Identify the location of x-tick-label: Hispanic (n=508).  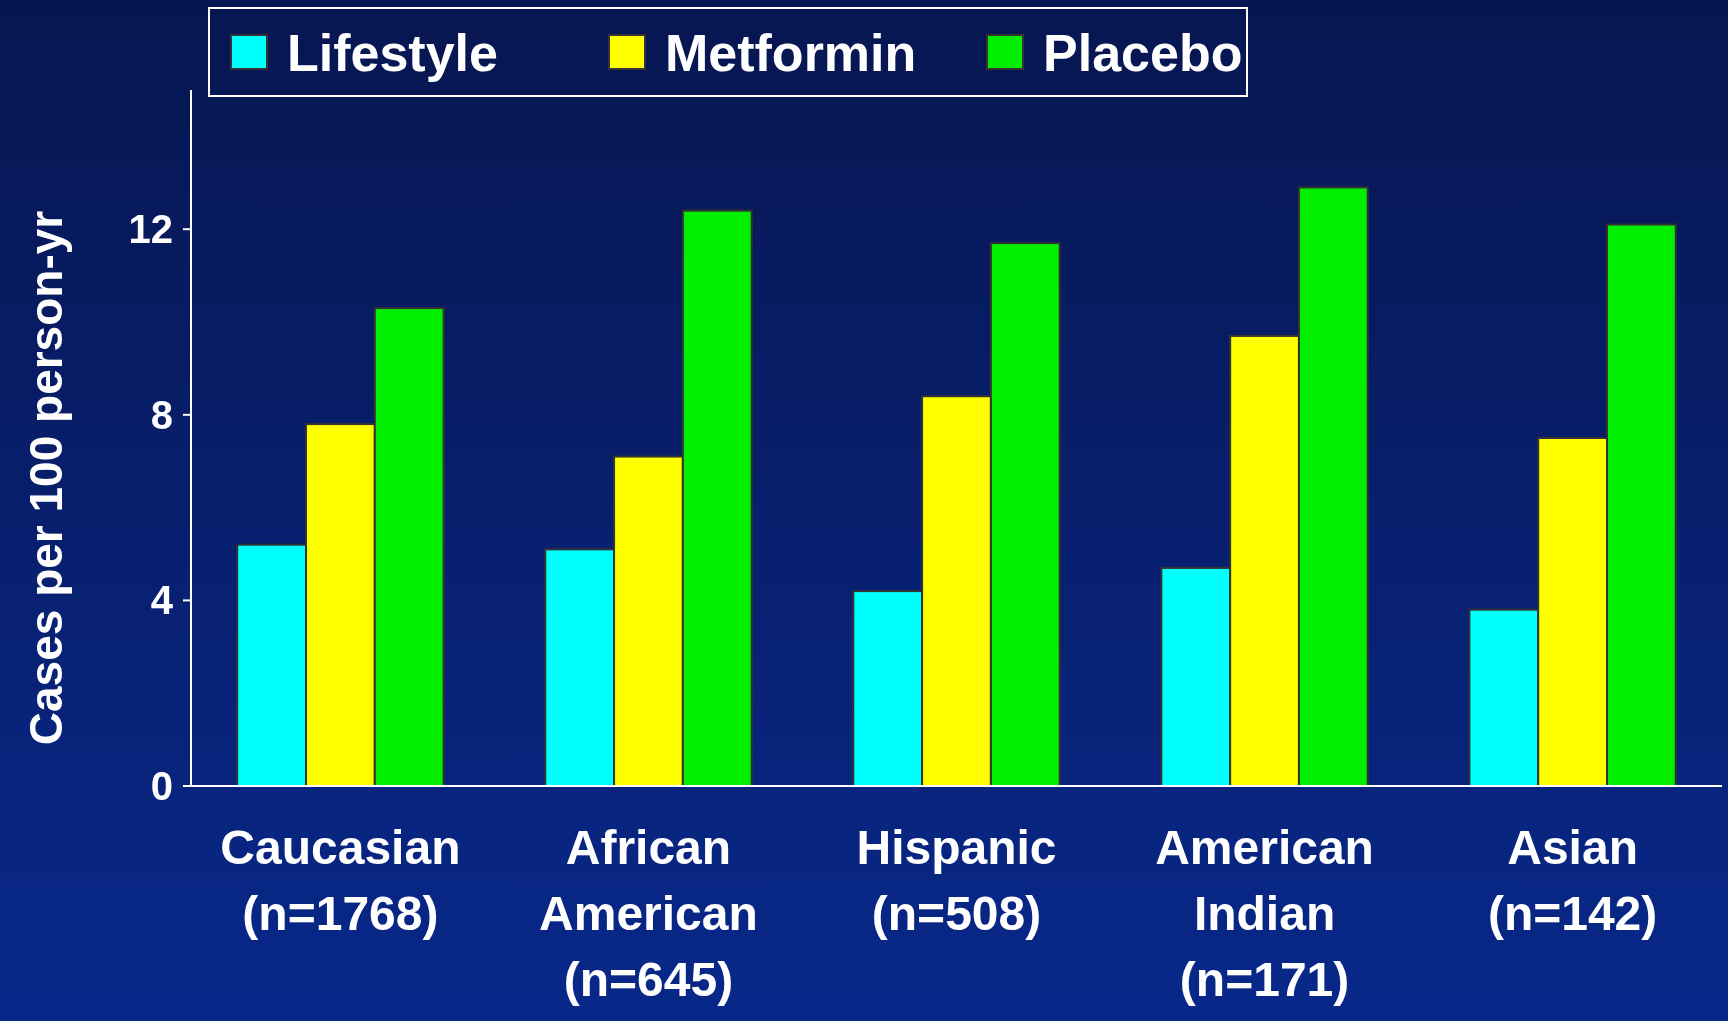
(956, 880).